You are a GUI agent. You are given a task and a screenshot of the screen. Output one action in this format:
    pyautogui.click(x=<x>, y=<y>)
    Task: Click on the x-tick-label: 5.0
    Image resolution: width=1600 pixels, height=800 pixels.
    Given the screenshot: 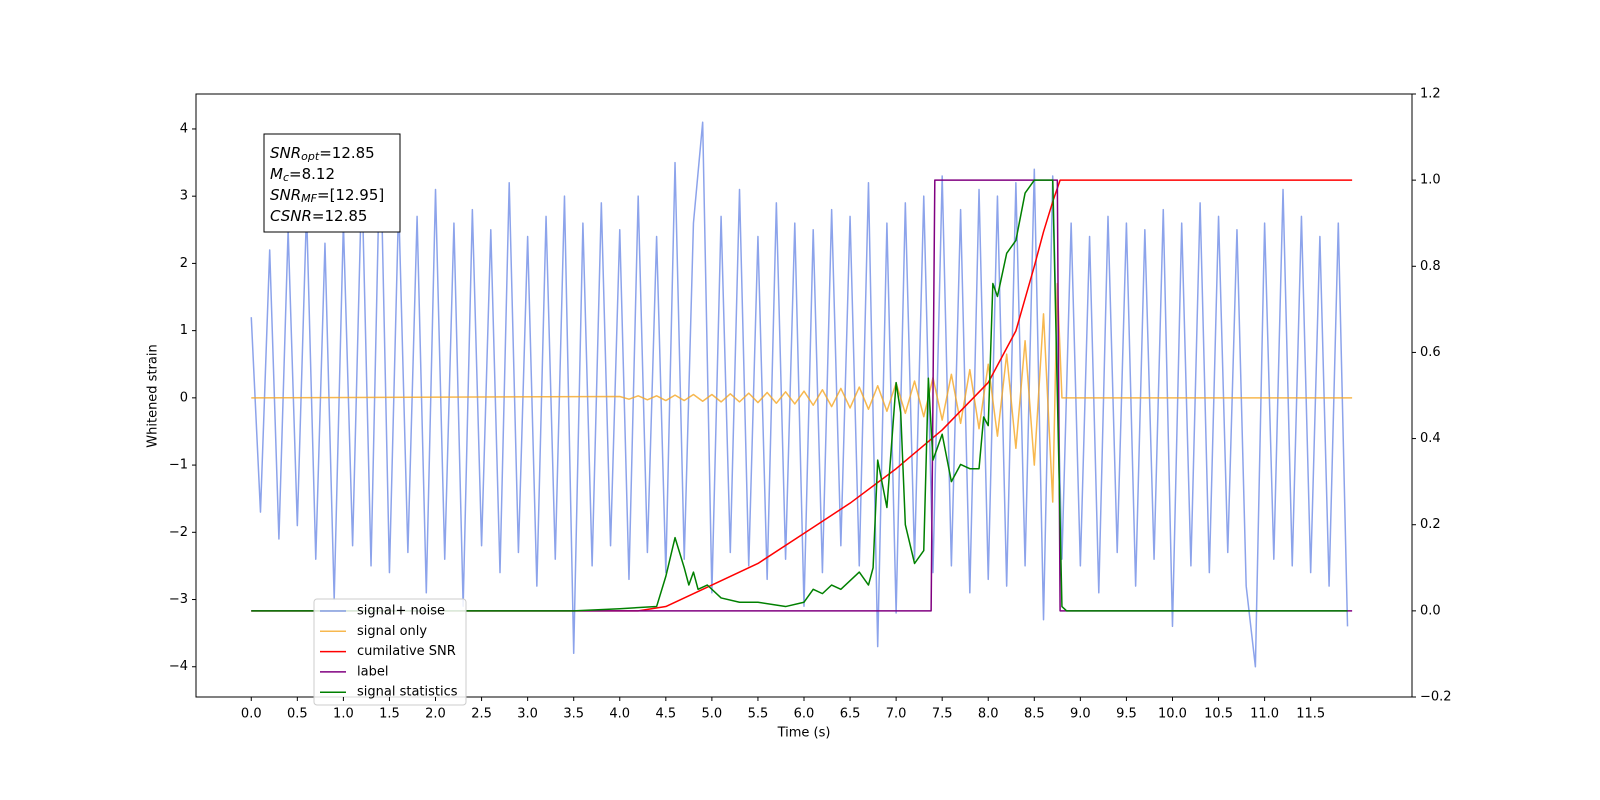 What is the action you would take?
    pyautogui.click(x=712, y=714)
    